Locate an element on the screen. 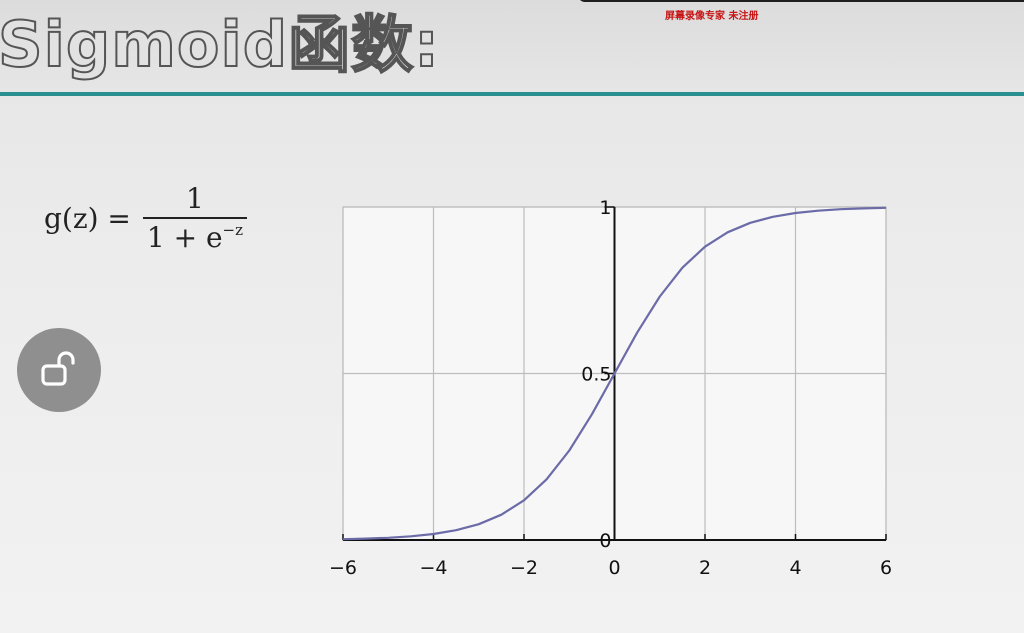 Image resolution: width=1024 pixels, height=633 pixels. x-tick-label: −6 is located at coordinates (343, 568).